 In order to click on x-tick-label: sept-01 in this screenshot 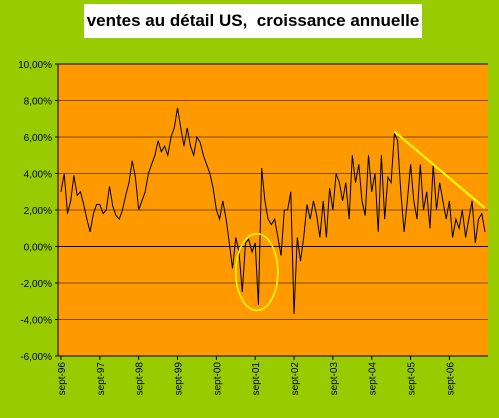, I will do `click(256, 379)`.